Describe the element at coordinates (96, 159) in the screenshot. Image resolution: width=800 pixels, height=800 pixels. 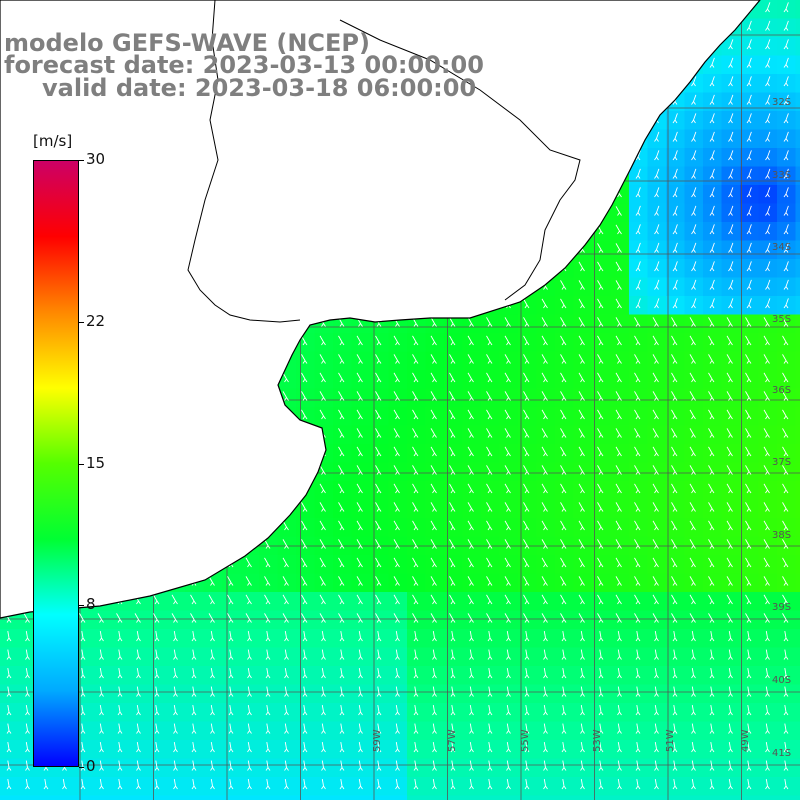
I see `colorbar-tick-label: 30` at that location.